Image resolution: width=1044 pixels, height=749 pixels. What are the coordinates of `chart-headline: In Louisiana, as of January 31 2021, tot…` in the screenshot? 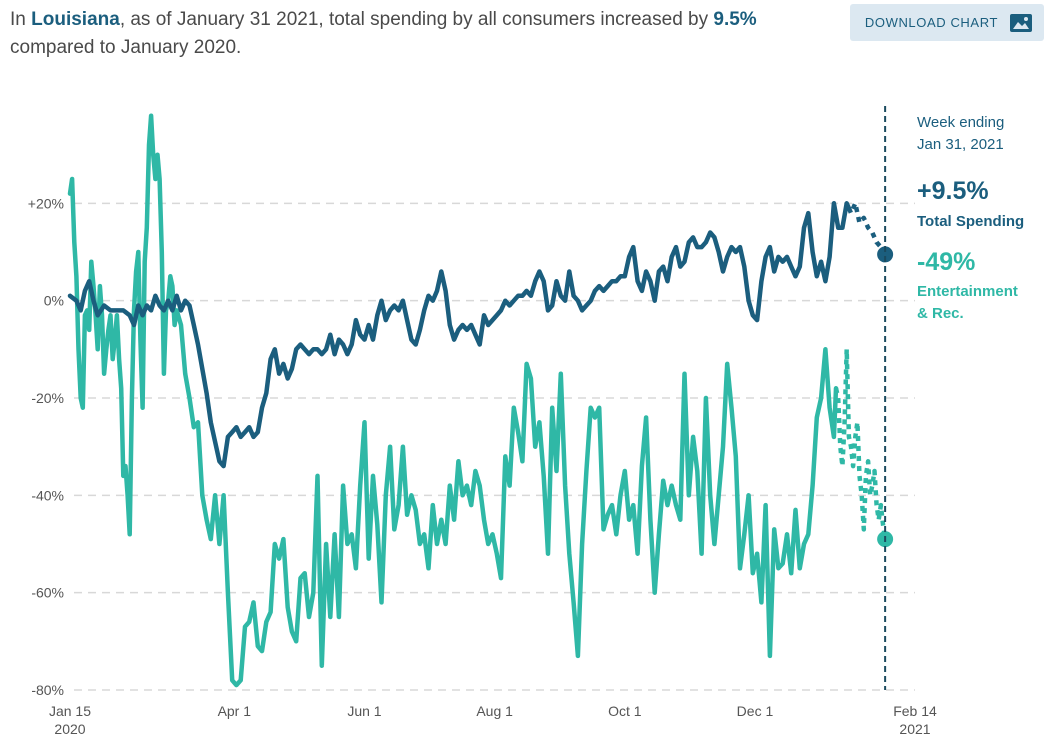 It's located at (420, 34).